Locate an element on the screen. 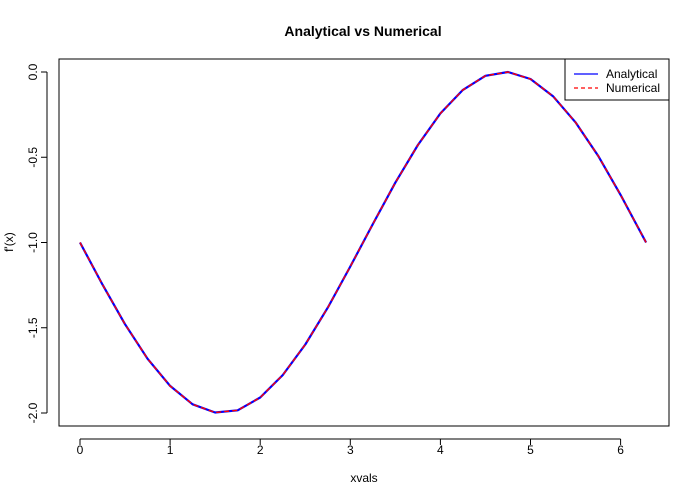  legend-box is located at coordinates (617, 79).